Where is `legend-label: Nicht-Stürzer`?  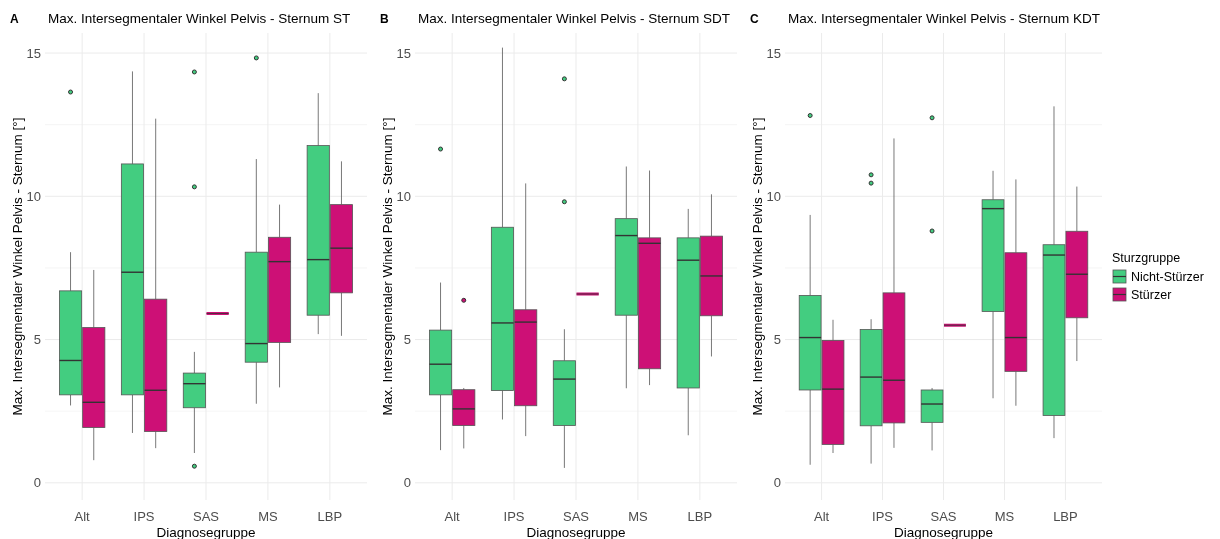 legend-label: Nicht-Stürzer is located at coordinates (1167, 276).